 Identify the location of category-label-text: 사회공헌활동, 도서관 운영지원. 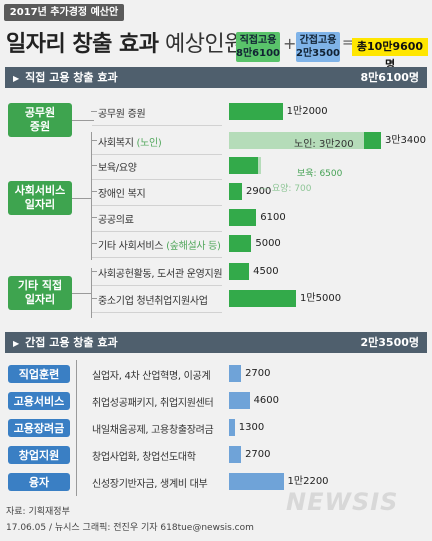
(160, 274).